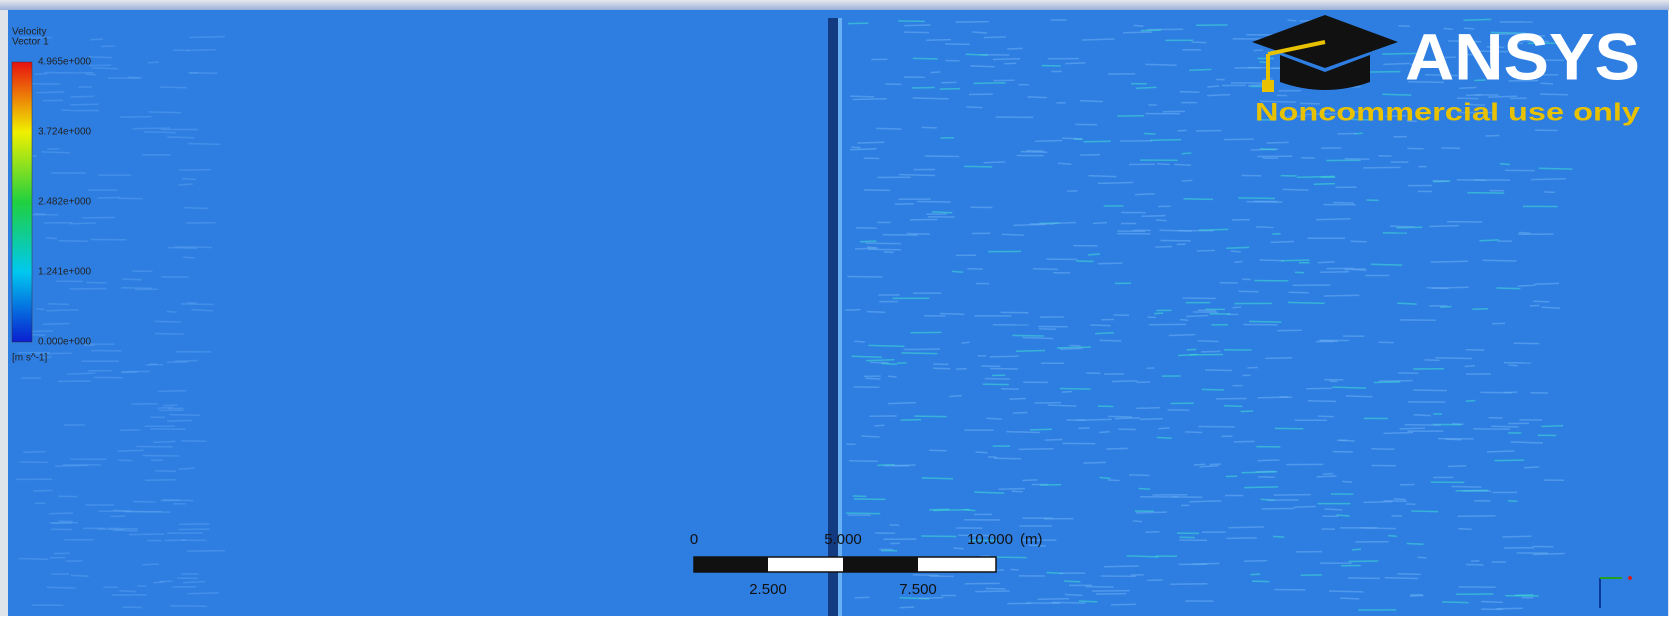 Image resolution: width=1669 pixels, height=621 pixels. I want to click on scale-unit: (m), so click(1031, 539).